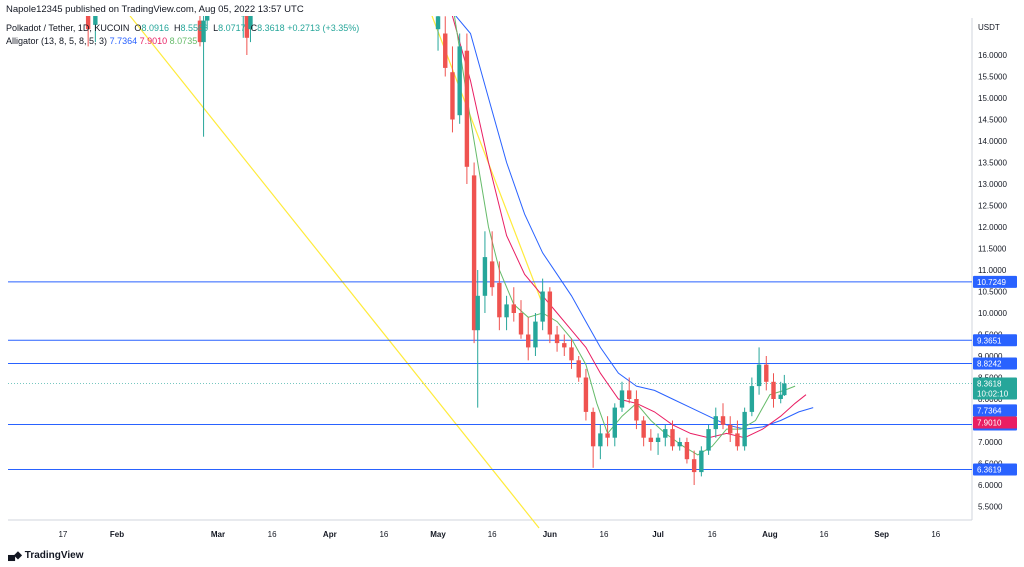 This screenshot has width=1024, height=567. What do you see at coordinates (770, 534) in the screenshot?
I see `x-tick-12: Aug` at bounding box center [770, 534].